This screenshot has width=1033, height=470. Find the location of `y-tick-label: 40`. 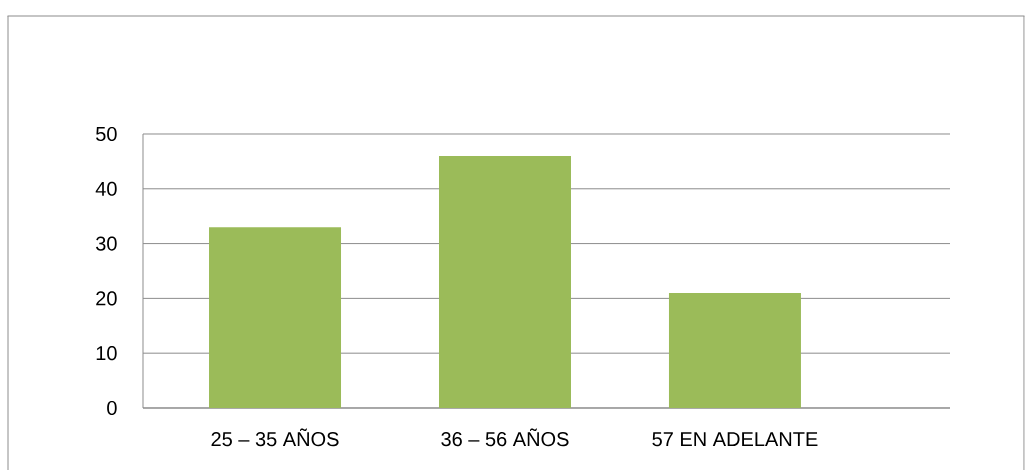

y-tick-label: 40 is located at coordinates (106, 188).